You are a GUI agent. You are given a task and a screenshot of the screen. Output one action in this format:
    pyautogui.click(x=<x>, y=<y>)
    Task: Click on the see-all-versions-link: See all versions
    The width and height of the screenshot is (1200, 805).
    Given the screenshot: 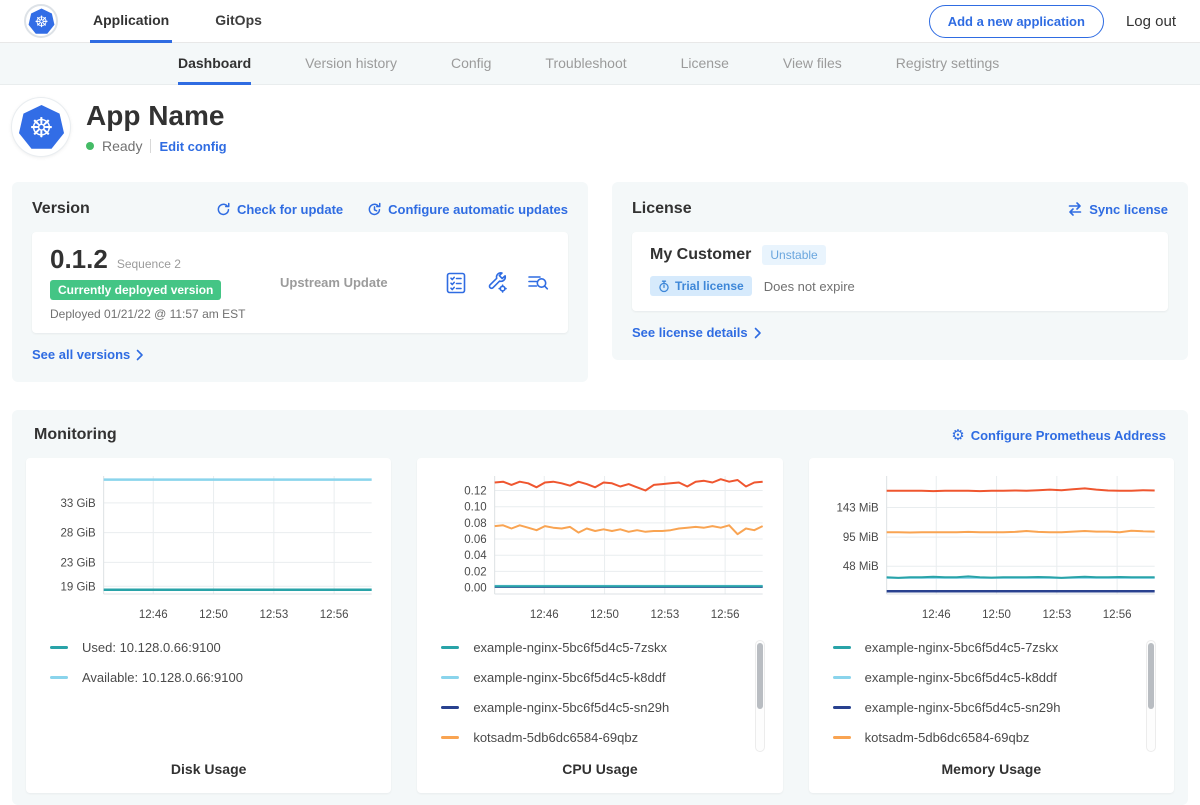 What is the action you would take?
    pyautogui.click(x=88, y=354)
    